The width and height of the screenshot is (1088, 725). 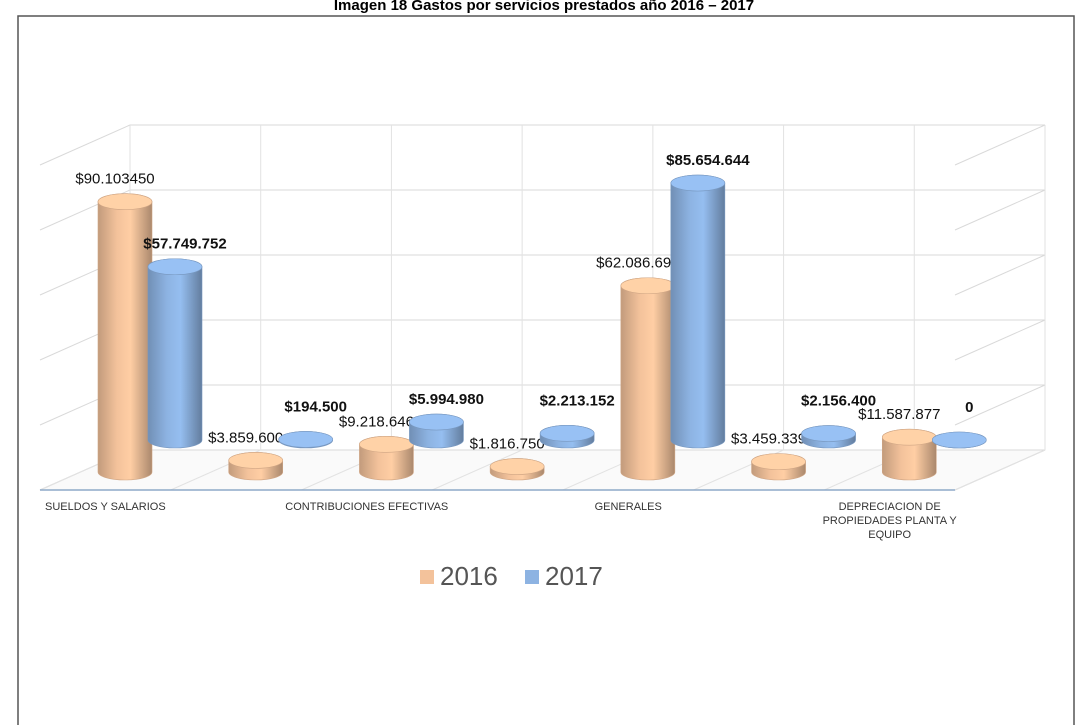 What do you see at coordinates (628, 507) in the screenshot?
I see `x-tick-label: GENERALES` at bounding box center [628, 507].